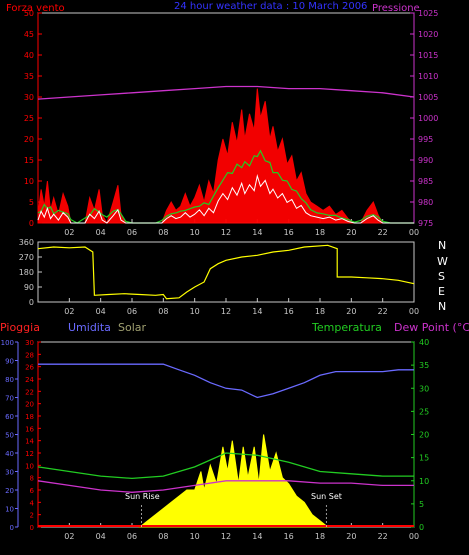 The width and height of the screenshot is (469, 555). I want to click on compass-n-bottom: N, so click(442, 306).